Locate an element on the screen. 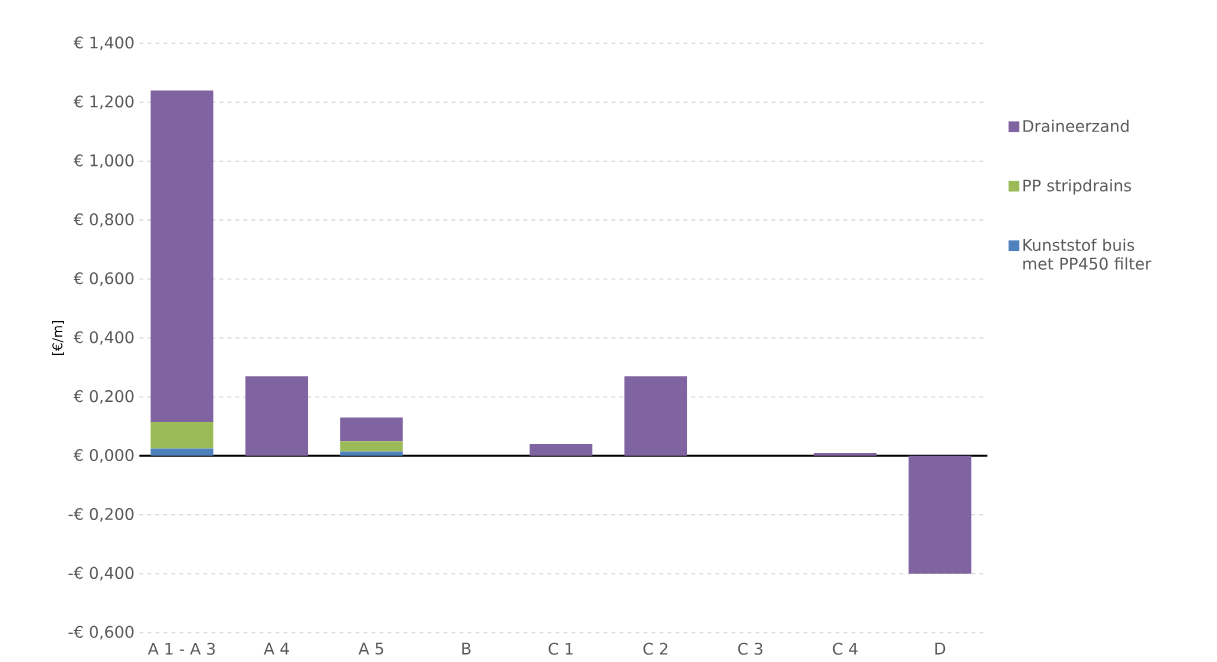 The image size is (1217, 662). x-tick-label: C 4 is located at coordinates (845, 648).